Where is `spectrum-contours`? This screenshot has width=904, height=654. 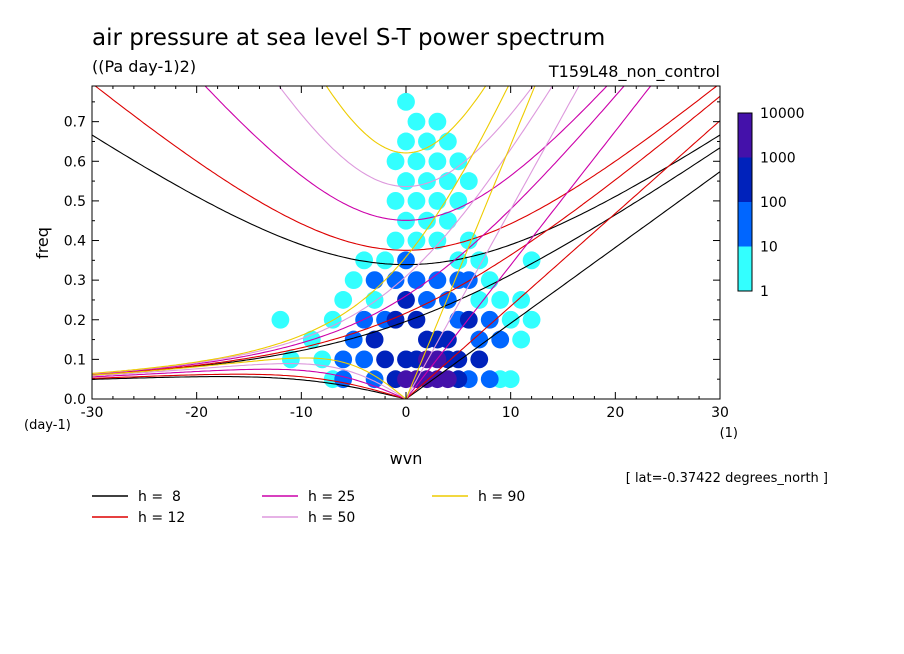
spectrum-contours is located at coordinates (406, 240).